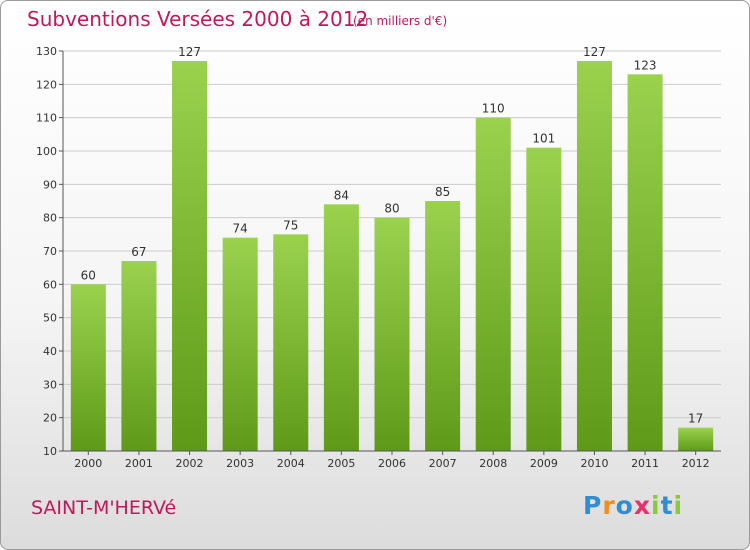 This screenshot has width=750, height=550. I want to click on x-tick-label: 2008, so click(493, 463).